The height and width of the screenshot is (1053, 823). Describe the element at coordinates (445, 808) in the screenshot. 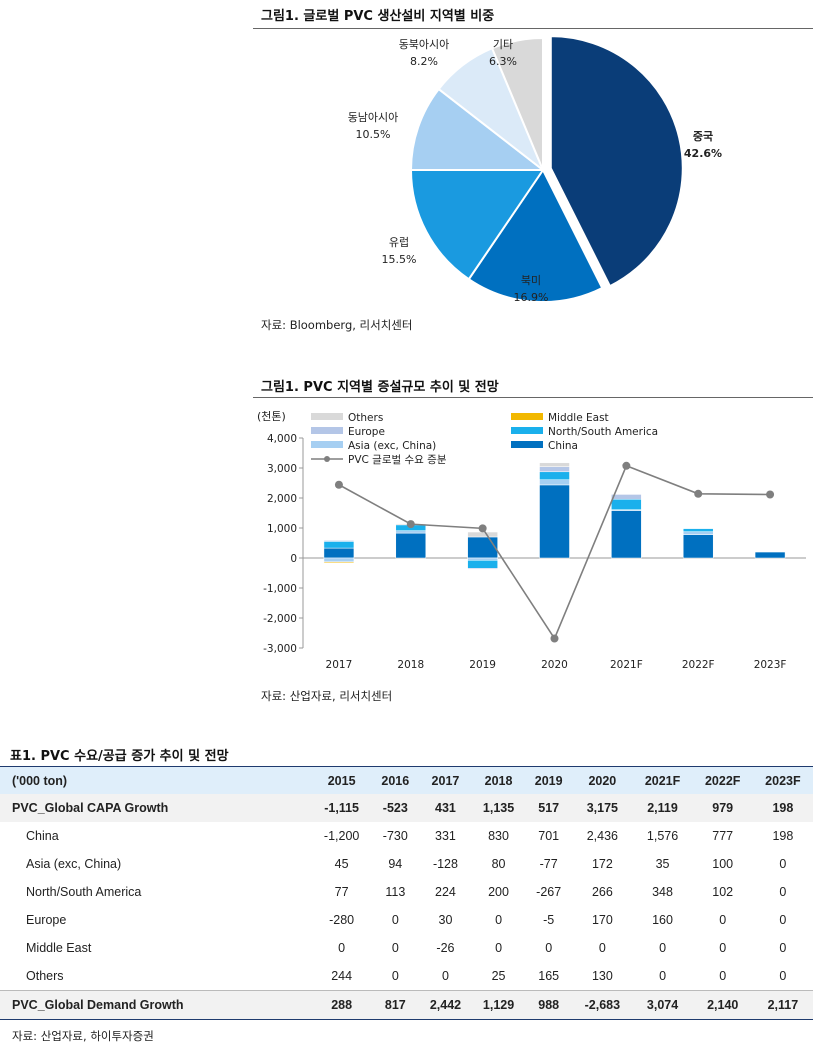

I see `table-cell: 431` at that location.